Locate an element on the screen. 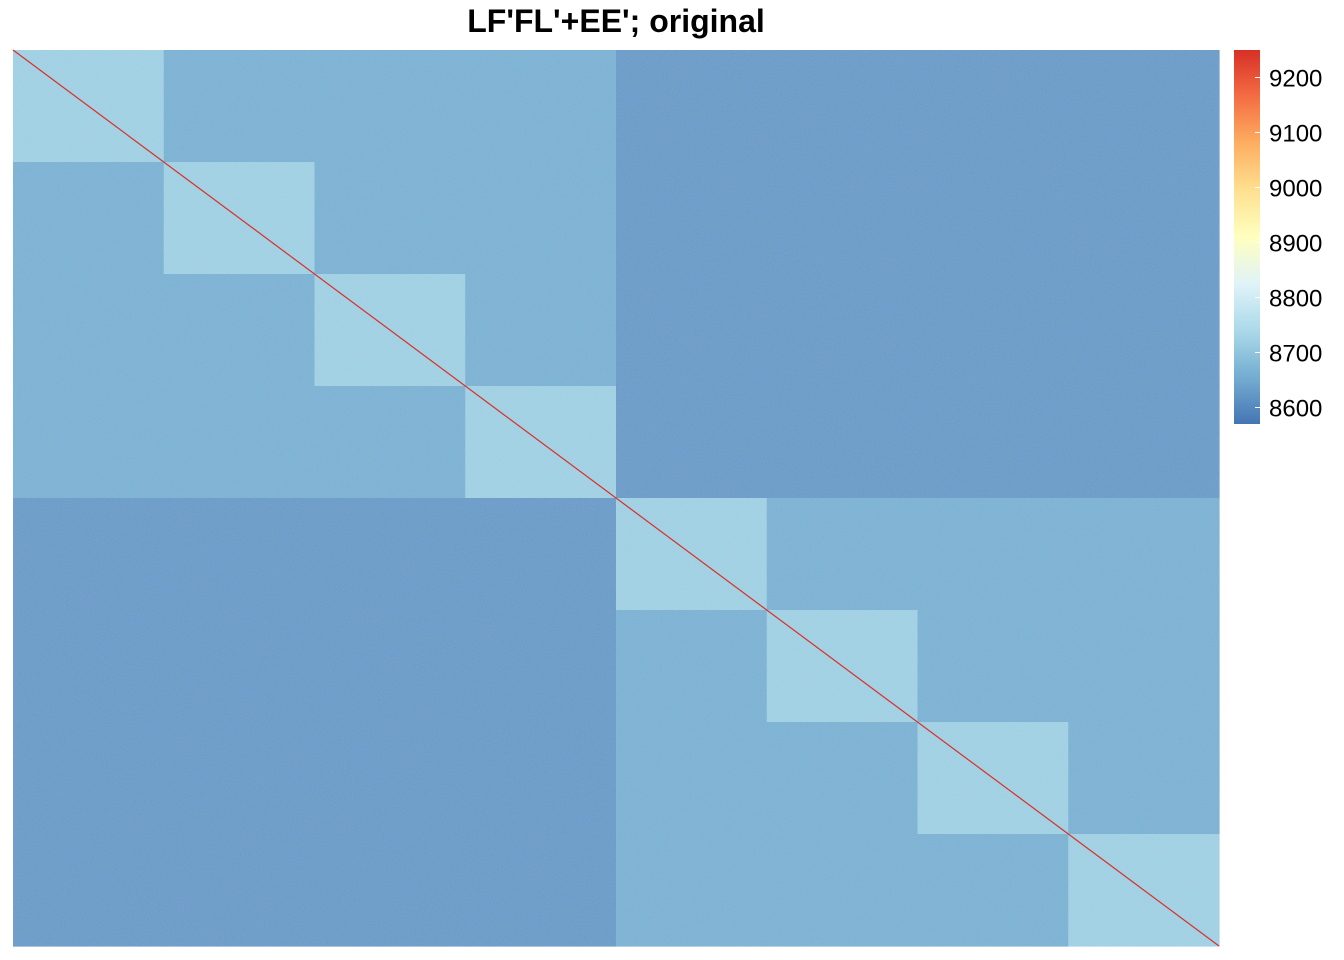 The width and height of the screenshot is (1344, 960). legend-tick-label: 9200 is located at coordinates (1295, 79).